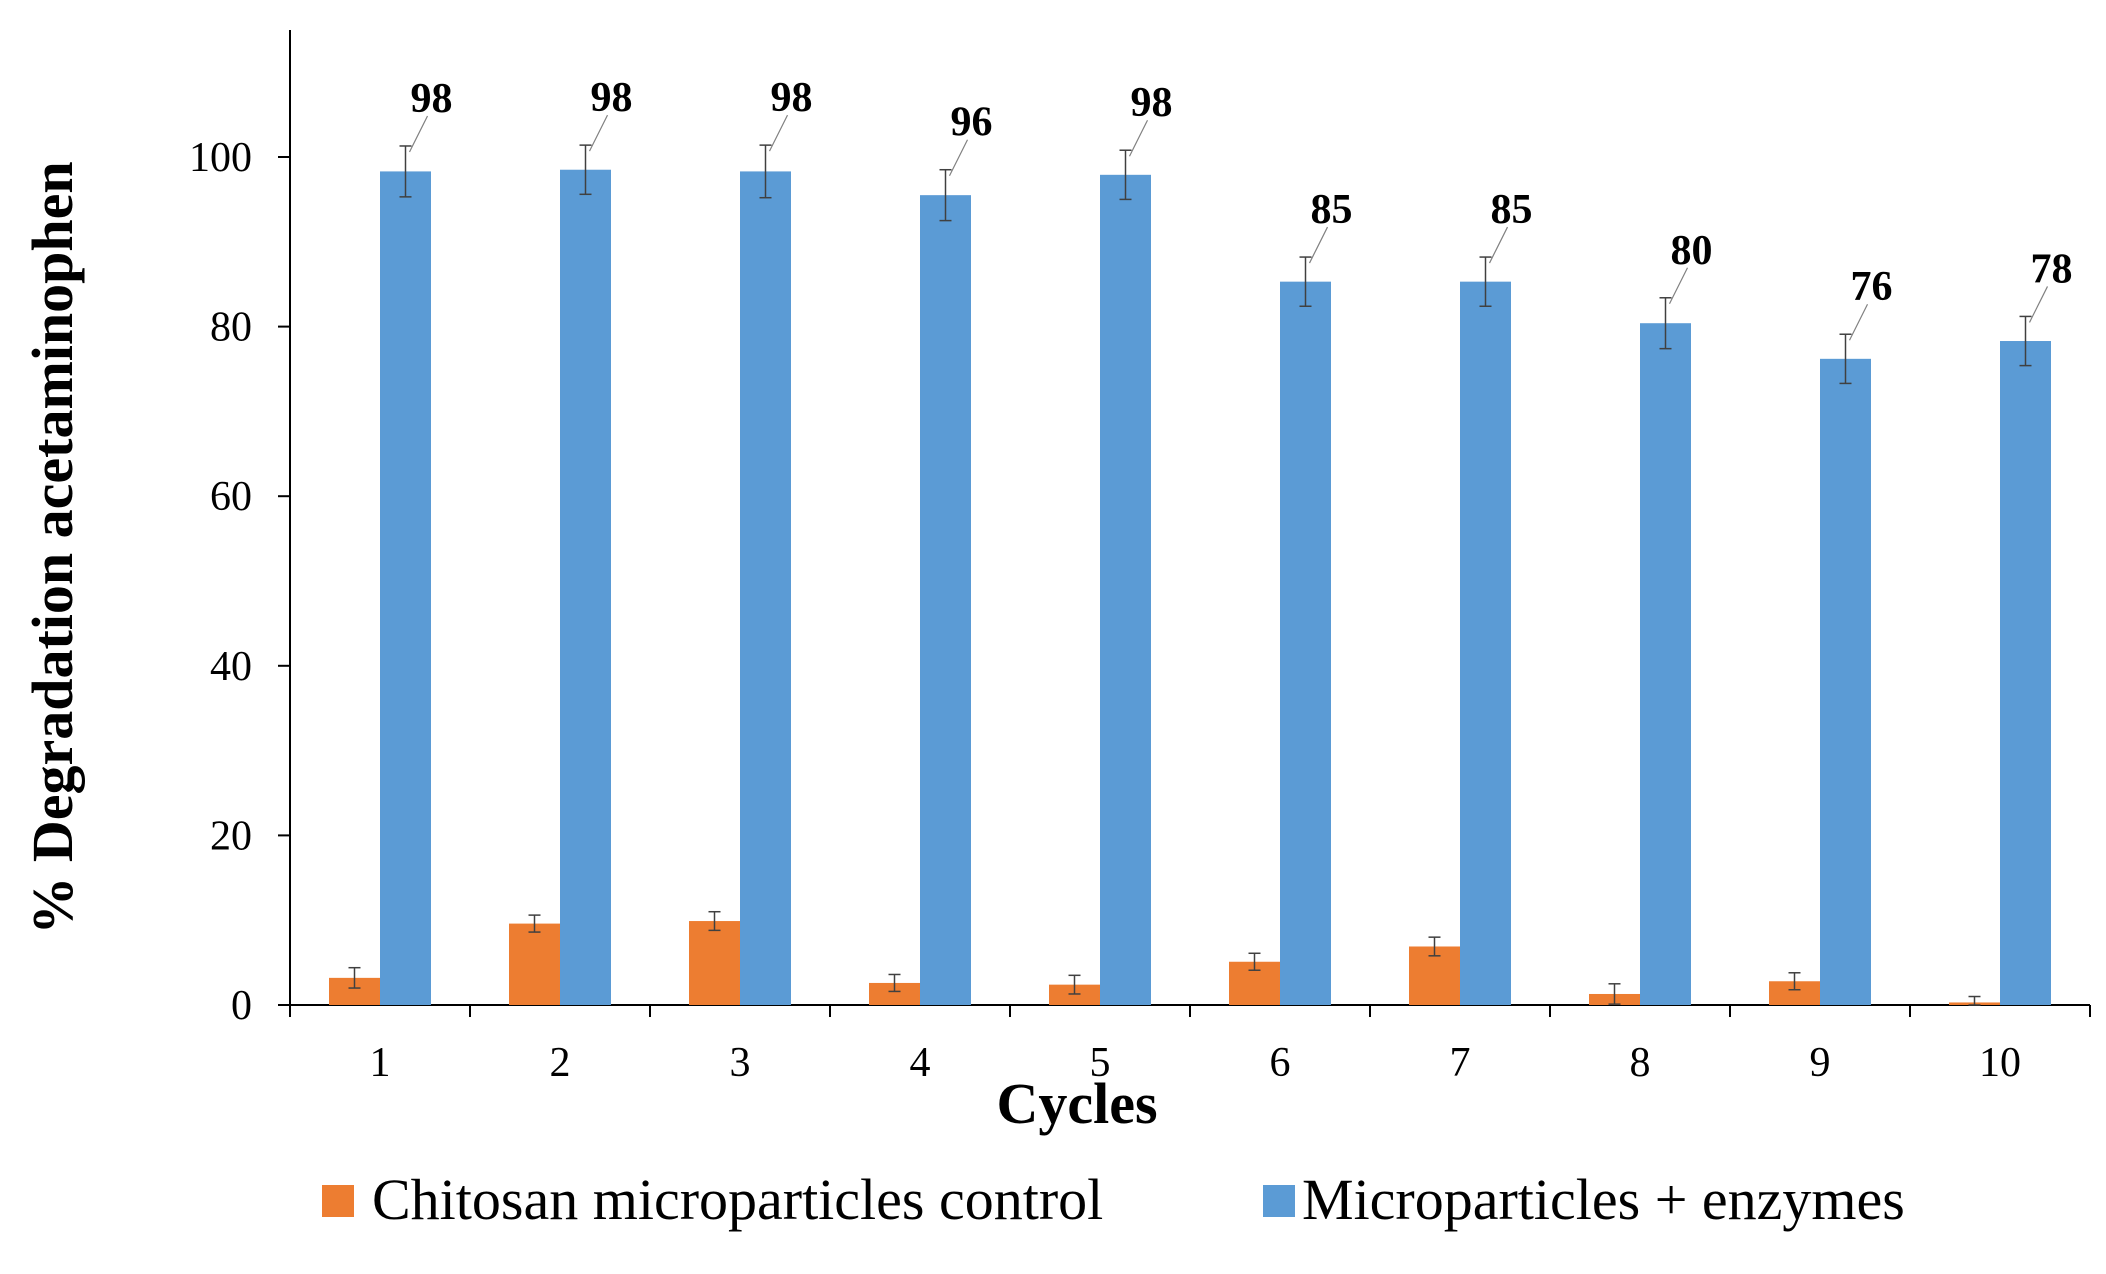  Describe the element at coordinates (1100, 1063) in the screenshot. I see `x-tick-label: 5` at that location.